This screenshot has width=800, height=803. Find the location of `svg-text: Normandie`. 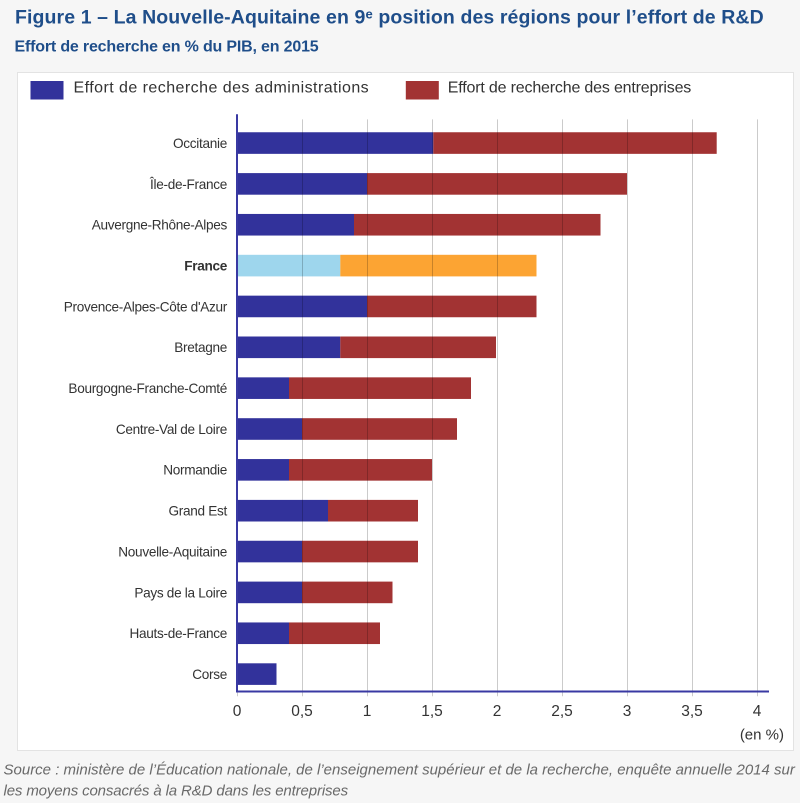

svg-text: Normandie is located at coordinates (195, 470).